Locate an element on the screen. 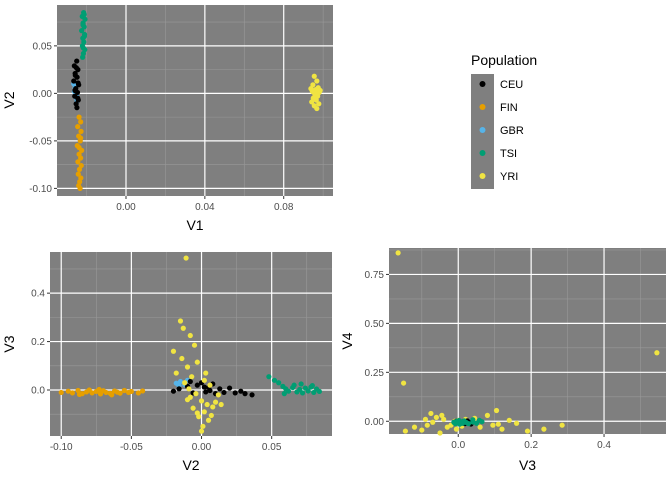 This screenshot has height=485, width=672. x-tick-label: 0.0 is located at coordinates (458, 445).